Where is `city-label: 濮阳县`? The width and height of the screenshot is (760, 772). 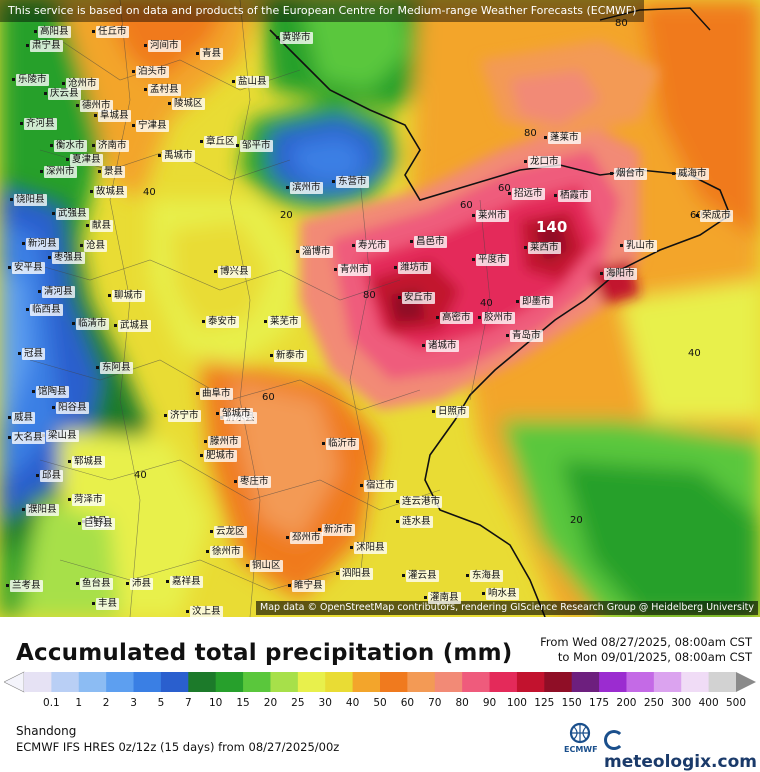
city-label: 濮阳县 is located at coordinates (40, 510).